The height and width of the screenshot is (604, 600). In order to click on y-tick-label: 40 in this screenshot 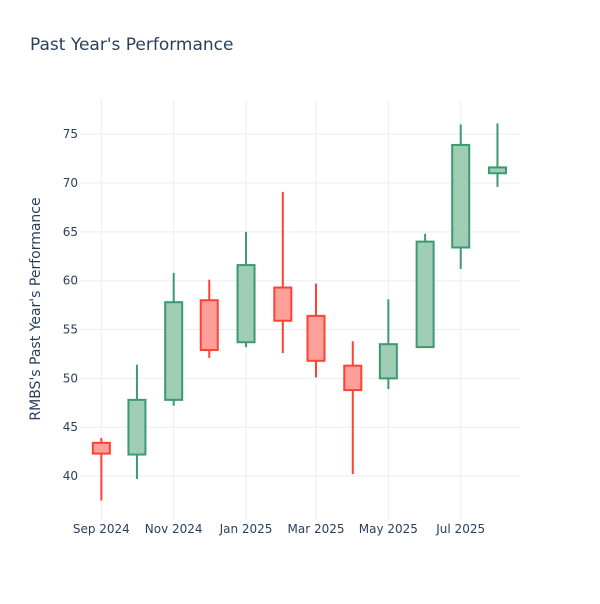, I will do `click(70, 476)`.